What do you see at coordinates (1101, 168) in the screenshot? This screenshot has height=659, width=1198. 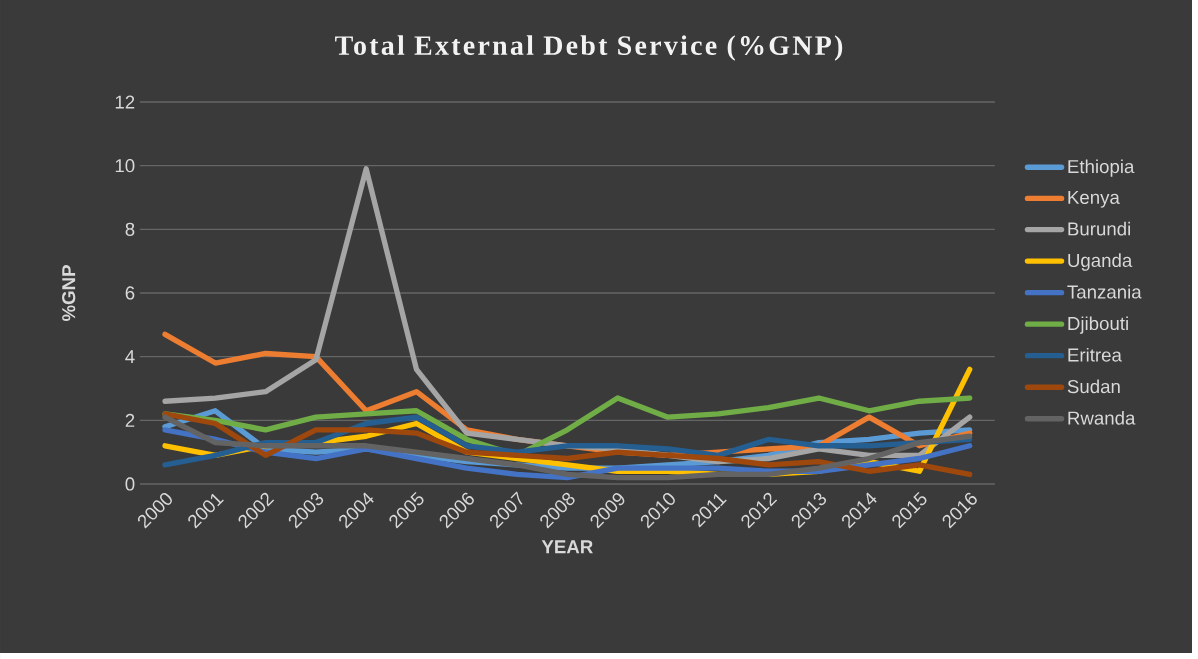 I see `legend-label: Ethiopia` at bounding box center [1101, 168].